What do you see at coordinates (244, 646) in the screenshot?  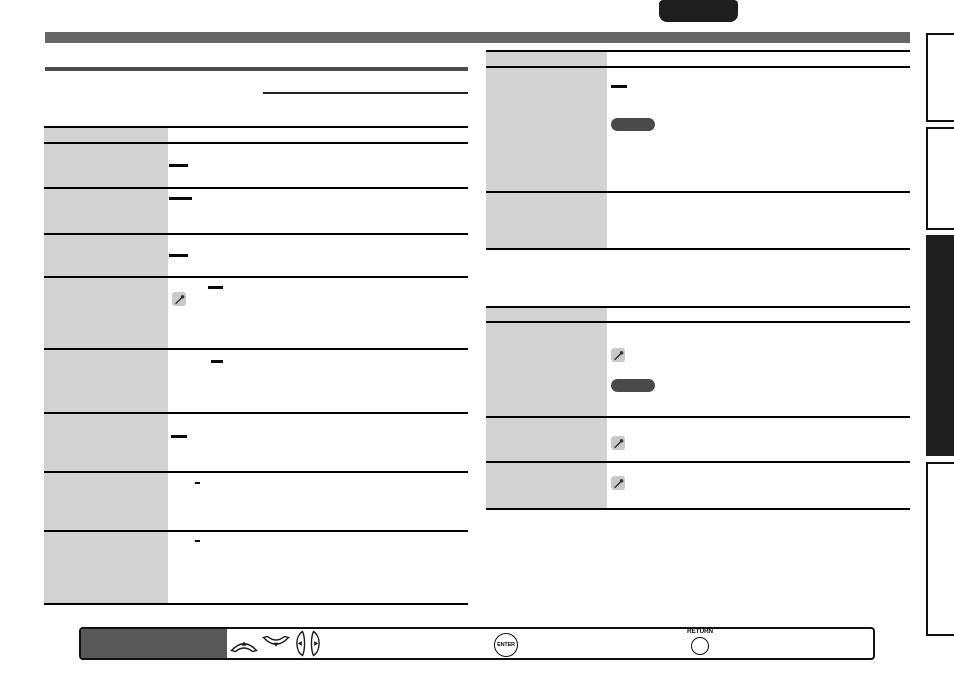 I see `cursor-up-icon` at bounding box center [244, 646].